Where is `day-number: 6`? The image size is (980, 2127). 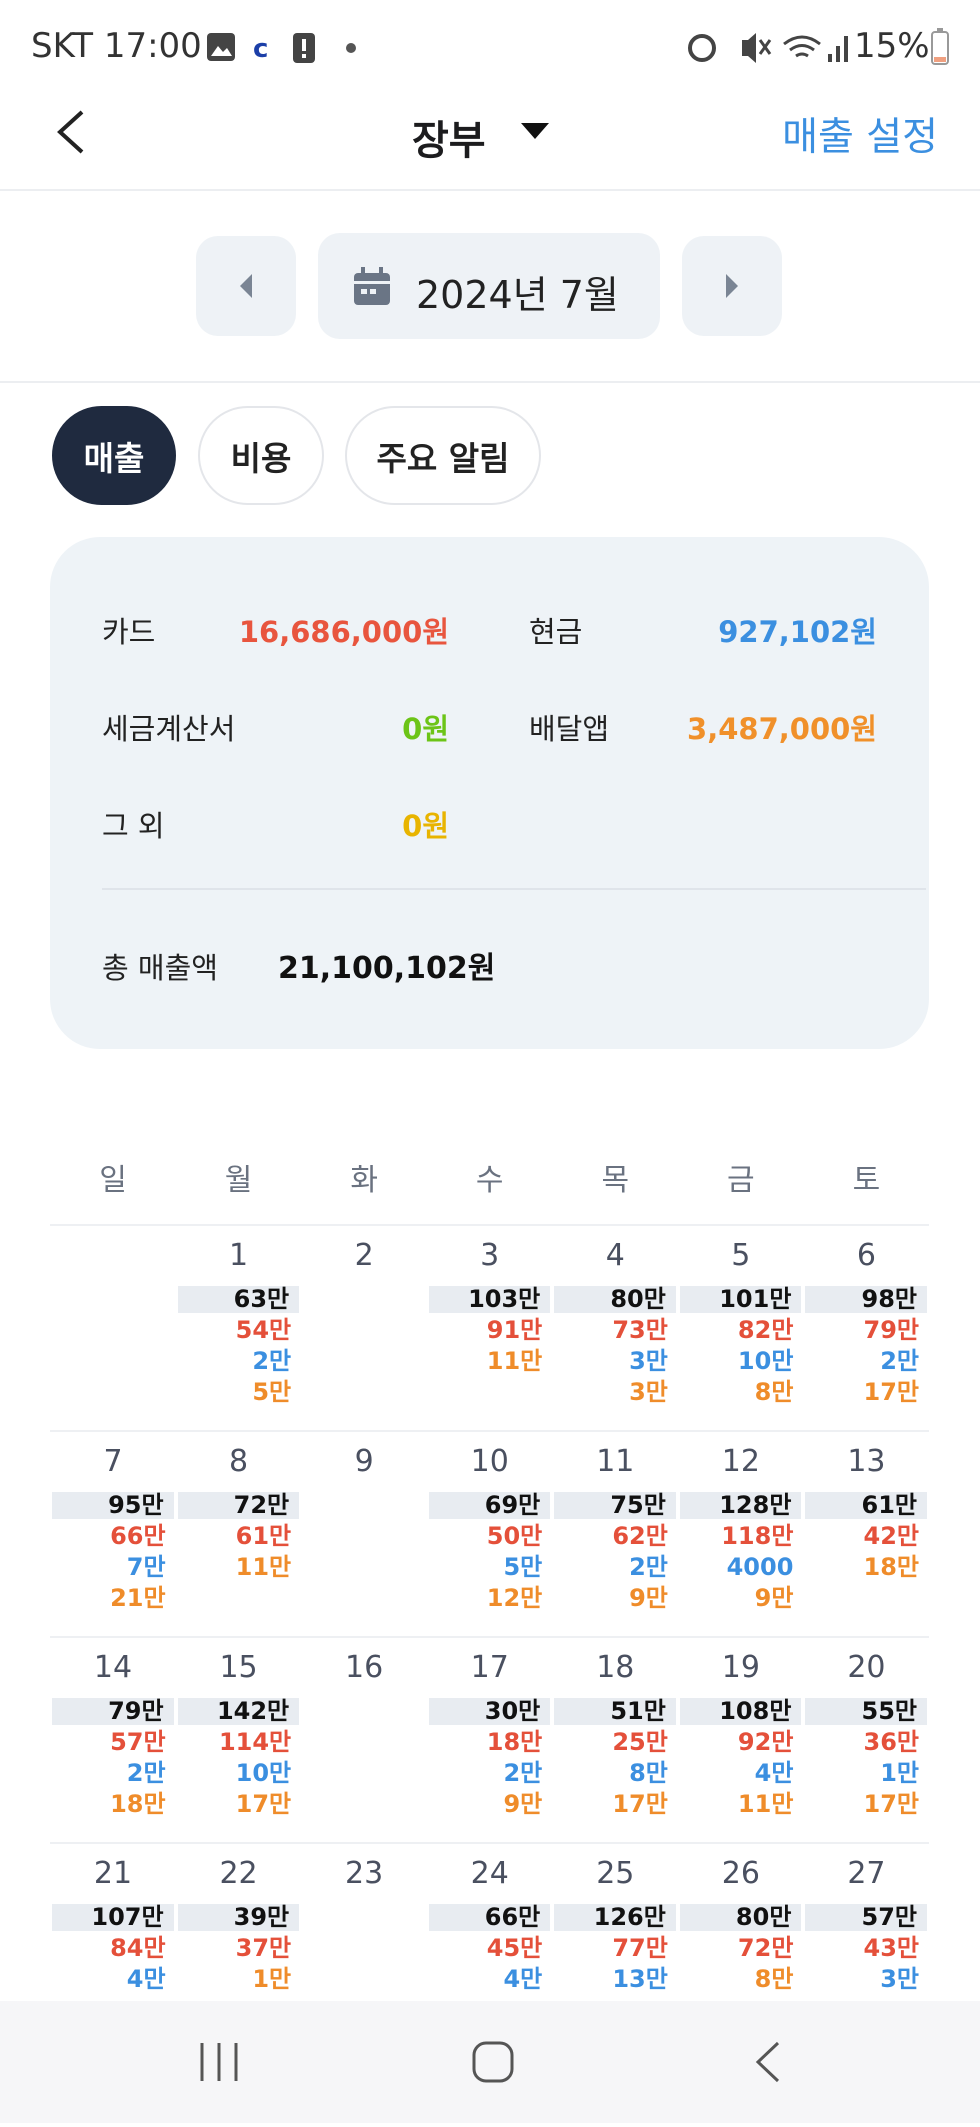 day-number: 6 is located at coordinates (866, 1255).